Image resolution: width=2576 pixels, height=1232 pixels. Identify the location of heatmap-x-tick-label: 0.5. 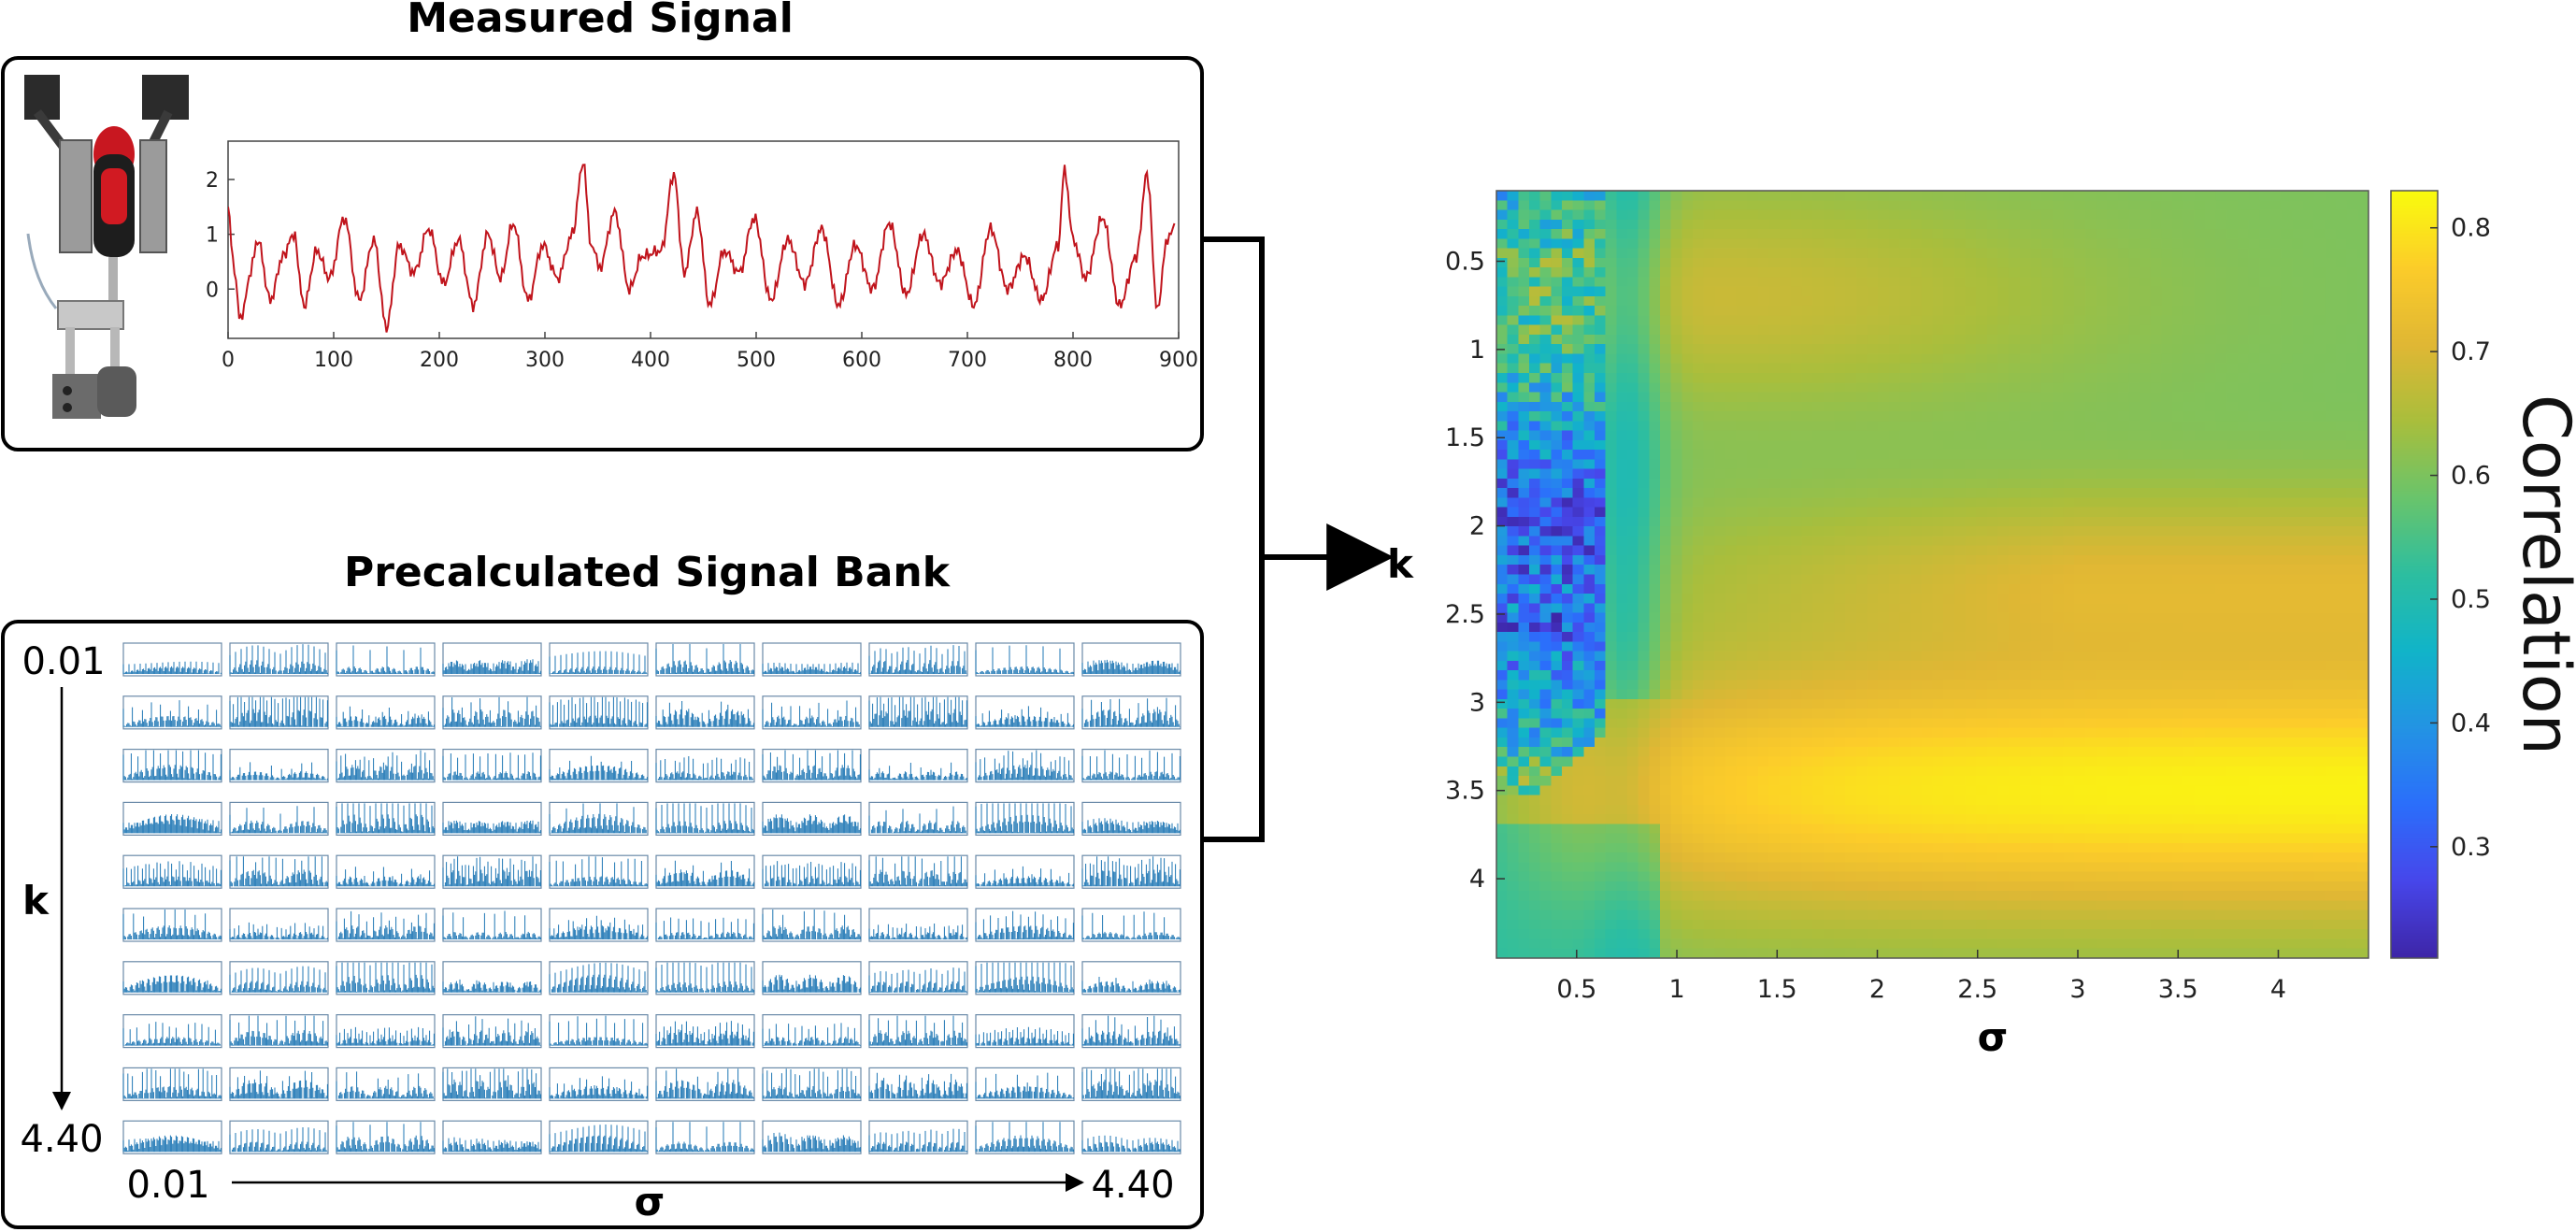
(1576, 989).